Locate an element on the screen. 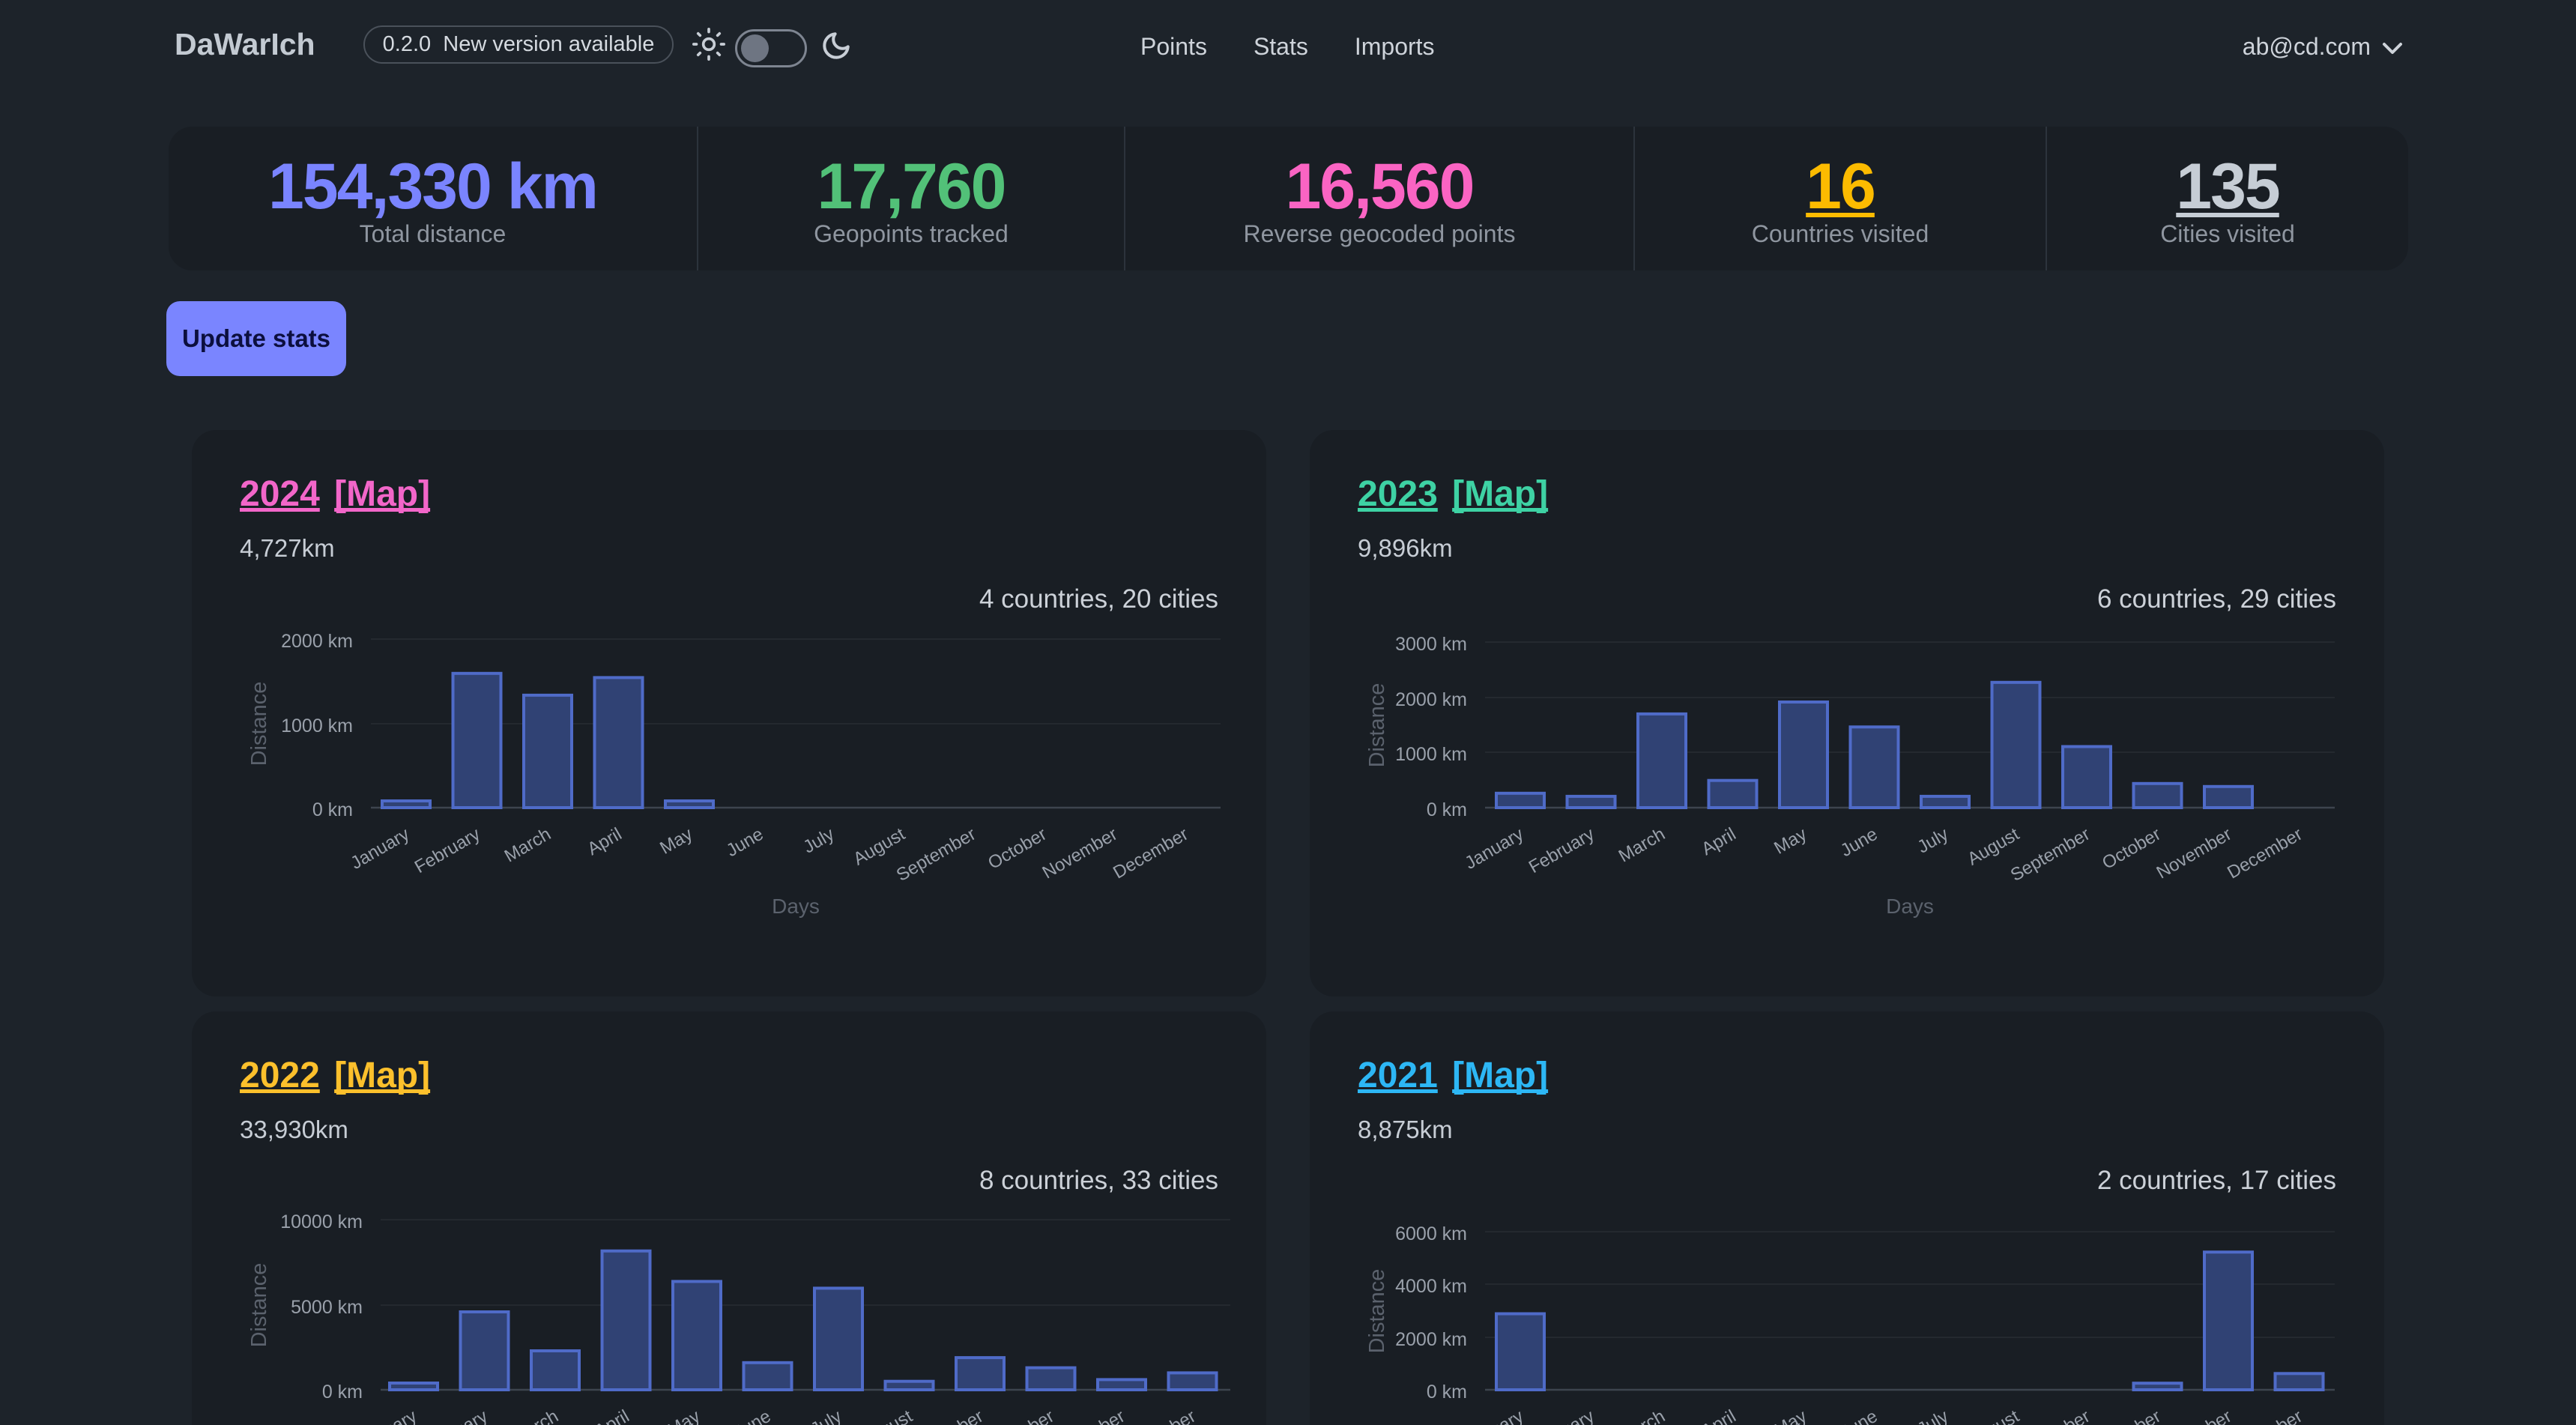 This screenshot has height=1425, width=2576. svg-text: 3000 km is located at coordinates (1431, 644).